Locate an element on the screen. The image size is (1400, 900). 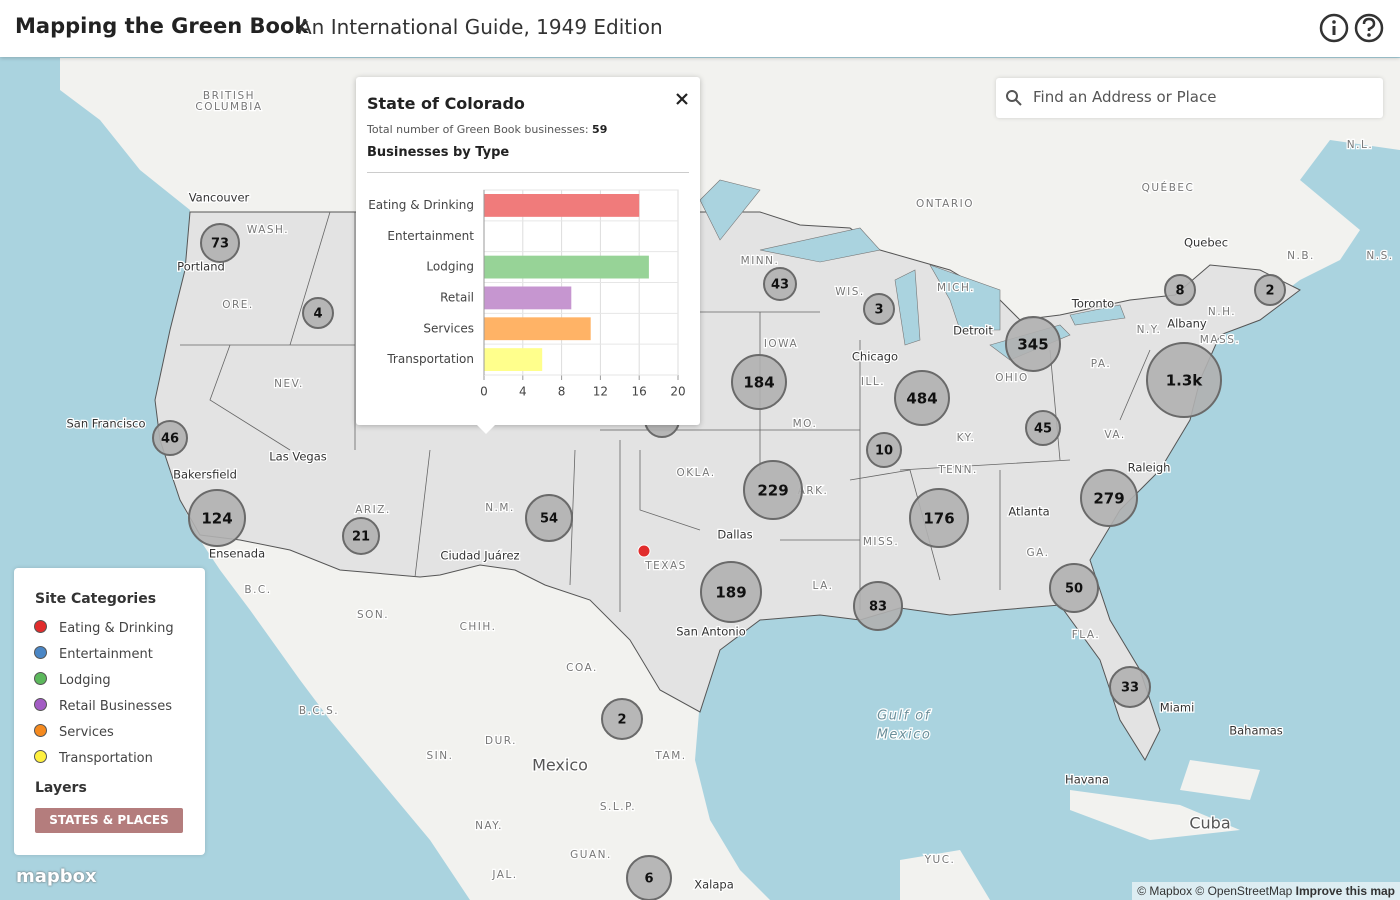
map-label: Detroit is located at coordinates (973, 331).